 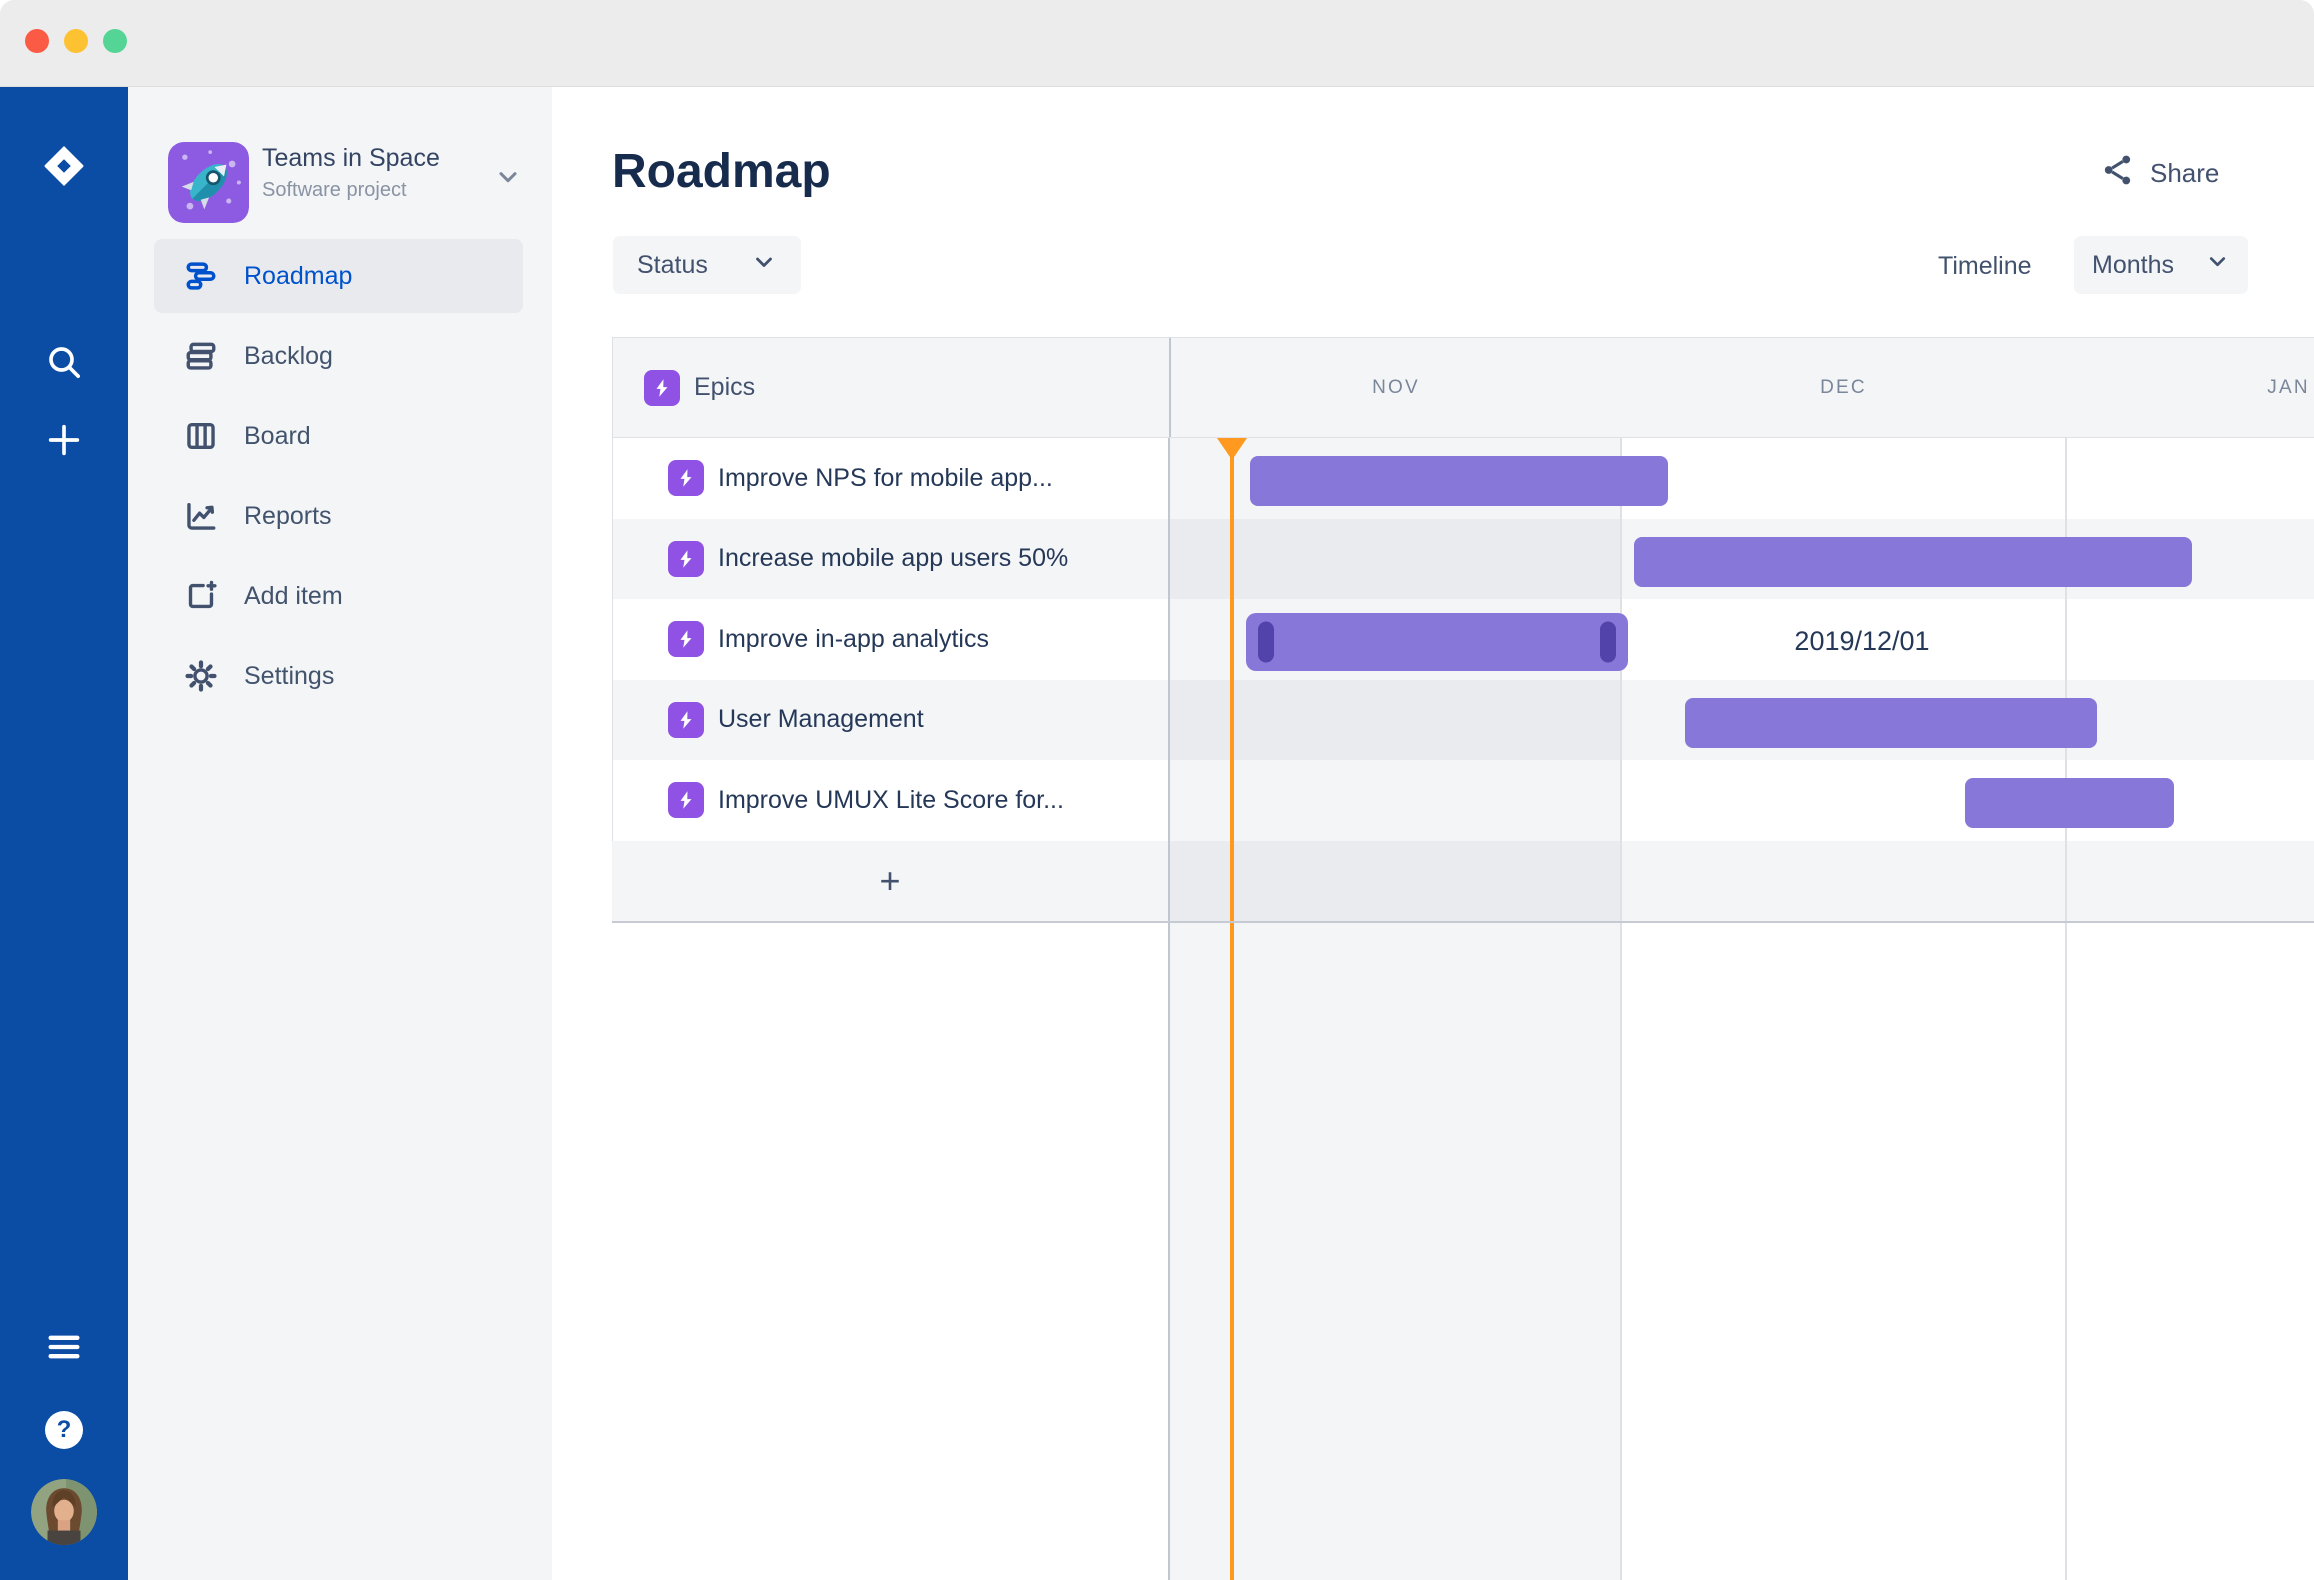 What do you see at coordinates (721, 171) in the screenshot?
I see `page-title: Roadmap` at bounding box center [721, 171].